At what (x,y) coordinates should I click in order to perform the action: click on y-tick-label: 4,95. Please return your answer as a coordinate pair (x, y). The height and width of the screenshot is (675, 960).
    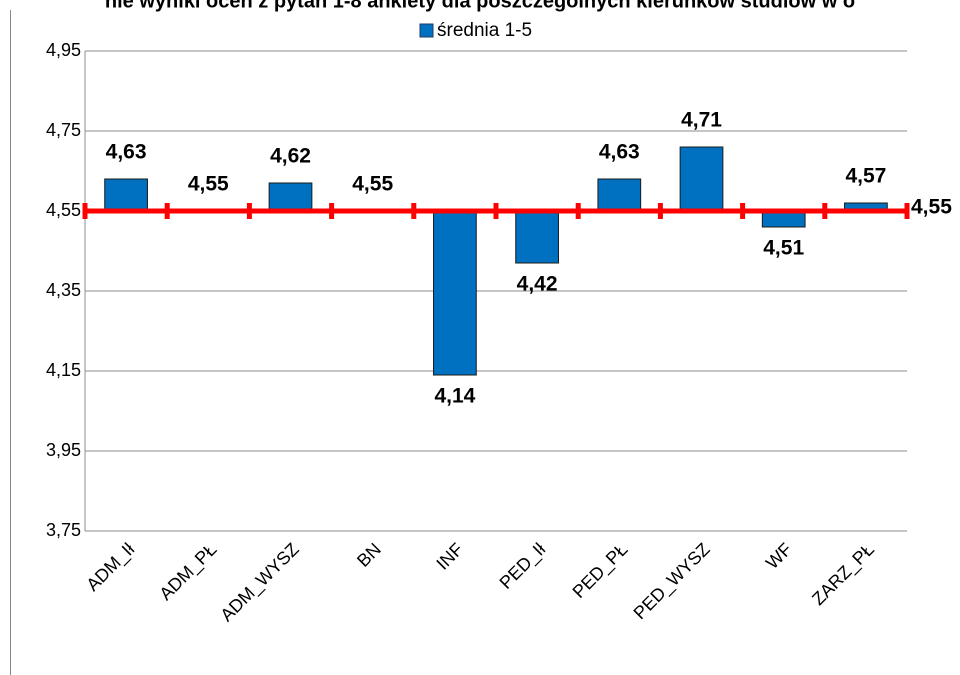
    Looking at the image, I should click on (63, 50).